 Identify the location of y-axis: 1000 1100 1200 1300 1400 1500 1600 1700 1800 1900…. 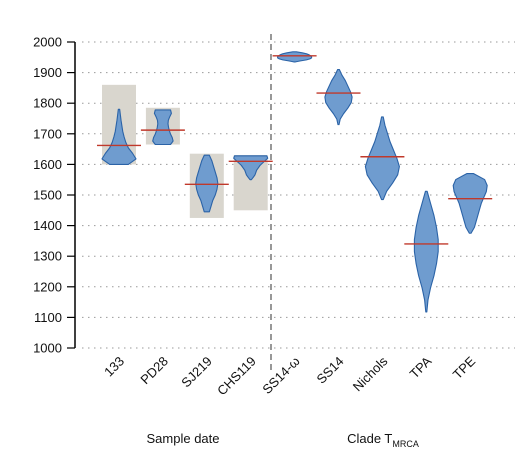
(54, 195).